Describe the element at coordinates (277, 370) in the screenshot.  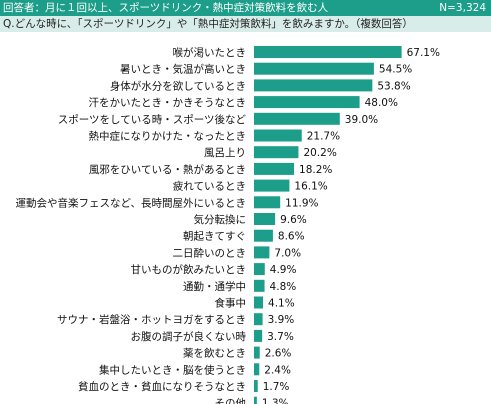
I see `value-label: 2.4%` at that location.